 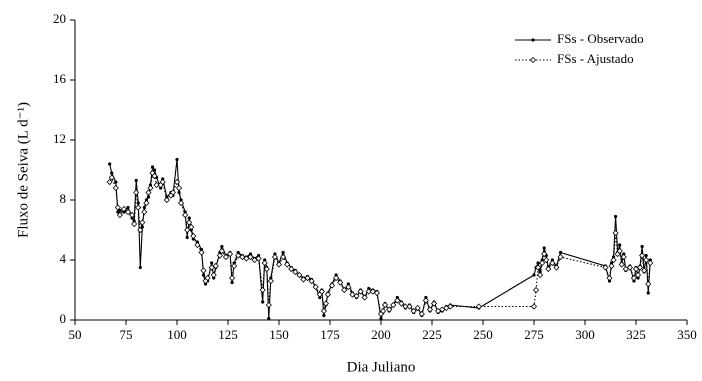 I want to click on legend-label: FSs - Ajustado, so click(x=595, y=58).